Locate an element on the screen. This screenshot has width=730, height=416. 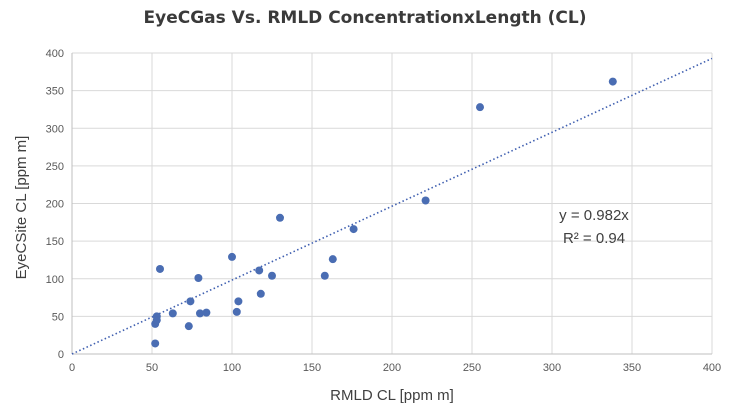
y-tick-label: 100 is located at coordinates (55, 280).